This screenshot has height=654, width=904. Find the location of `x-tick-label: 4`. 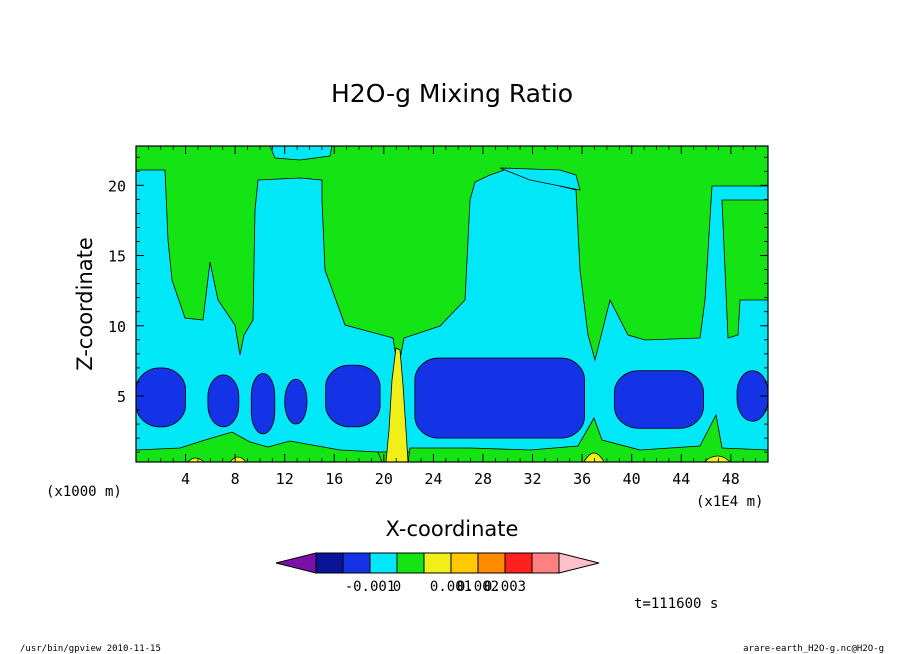

x-tick-label: 4 is located at coordinates (185, 479).